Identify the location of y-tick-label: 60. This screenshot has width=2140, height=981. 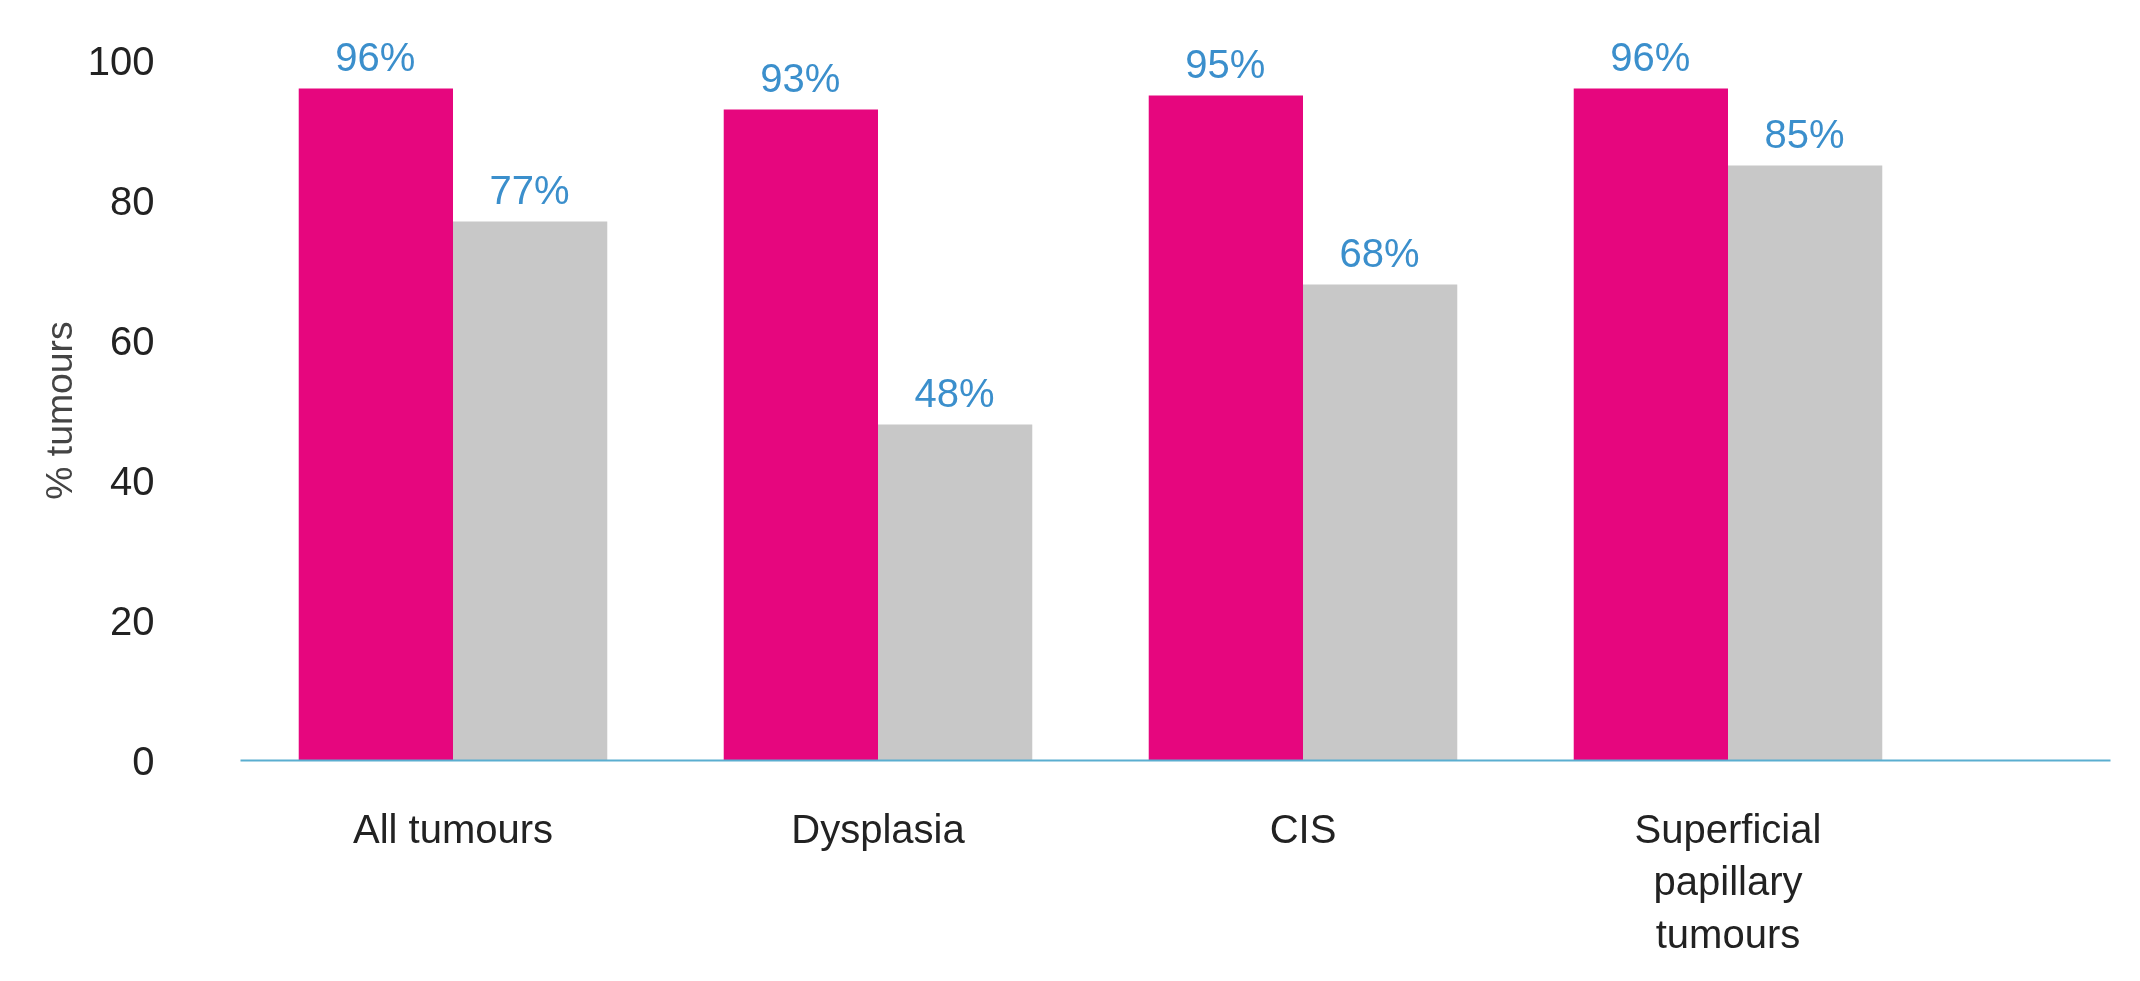
(132, 340).